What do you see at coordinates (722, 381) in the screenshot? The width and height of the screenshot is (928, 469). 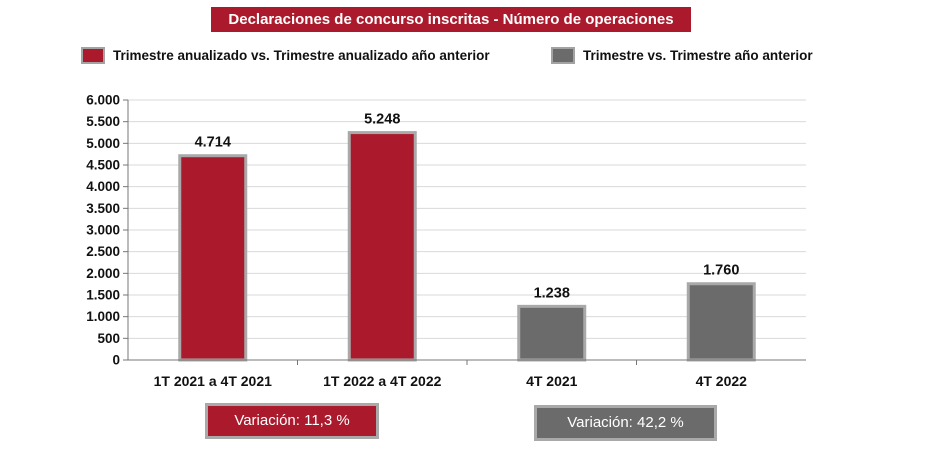 I see `x-tick-label: 4T 2022` at bounding box center [722, 381].